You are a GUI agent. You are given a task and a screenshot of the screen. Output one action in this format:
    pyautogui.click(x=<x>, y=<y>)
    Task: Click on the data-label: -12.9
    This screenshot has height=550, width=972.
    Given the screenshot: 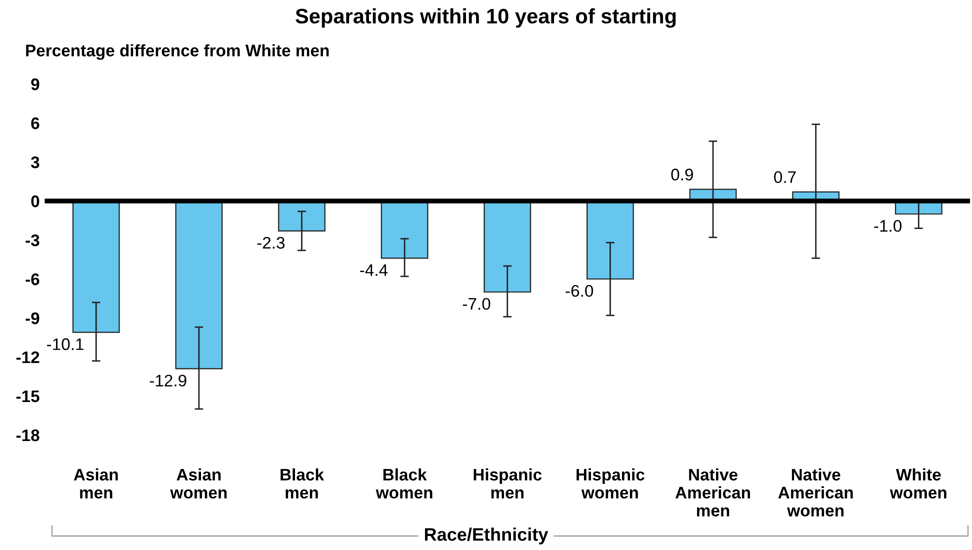 What is the action you would take?
    pyautogui.click(x=168, y=380)
    